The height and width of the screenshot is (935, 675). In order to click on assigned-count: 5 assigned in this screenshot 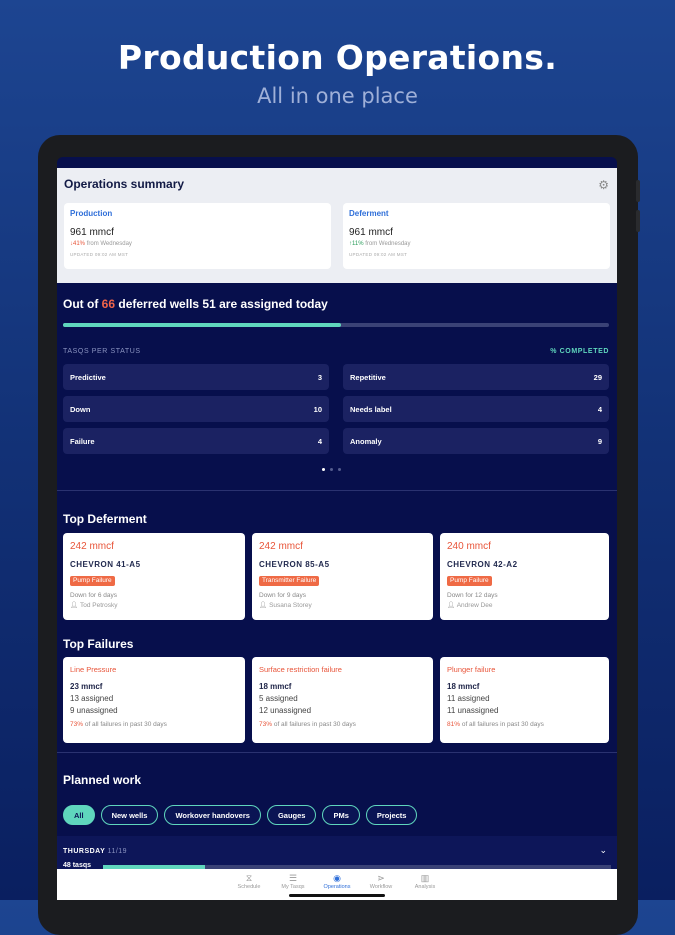, I will do `click(278, 698)`.